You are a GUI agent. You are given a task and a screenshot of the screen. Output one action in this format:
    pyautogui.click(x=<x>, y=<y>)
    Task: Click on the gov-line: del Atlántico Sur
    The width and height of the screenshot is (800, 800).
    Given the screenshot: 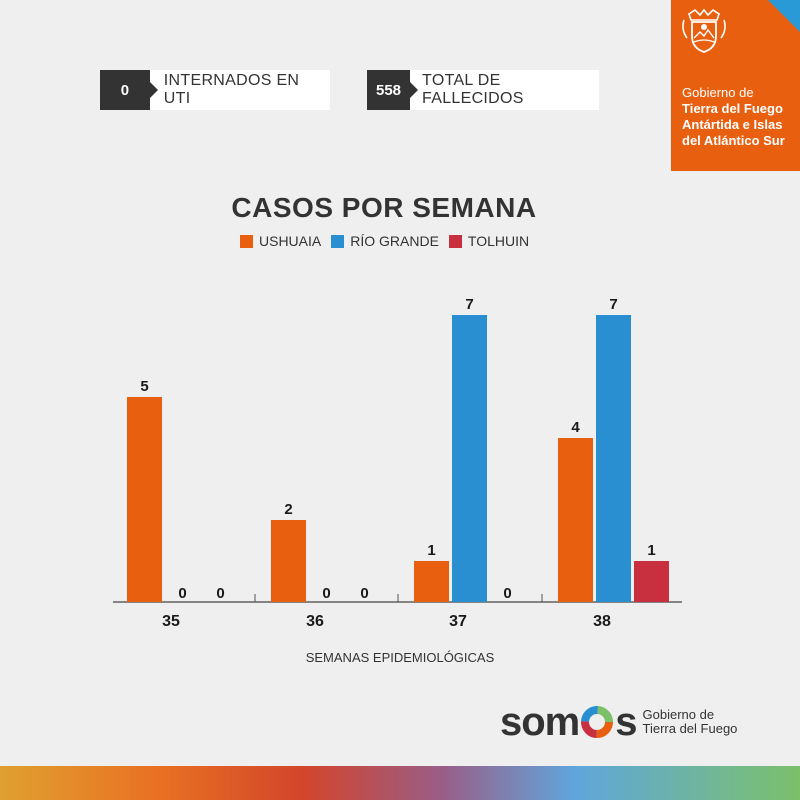 What is the action you would take?
    pyautogui.click(x=733, y=140)
    